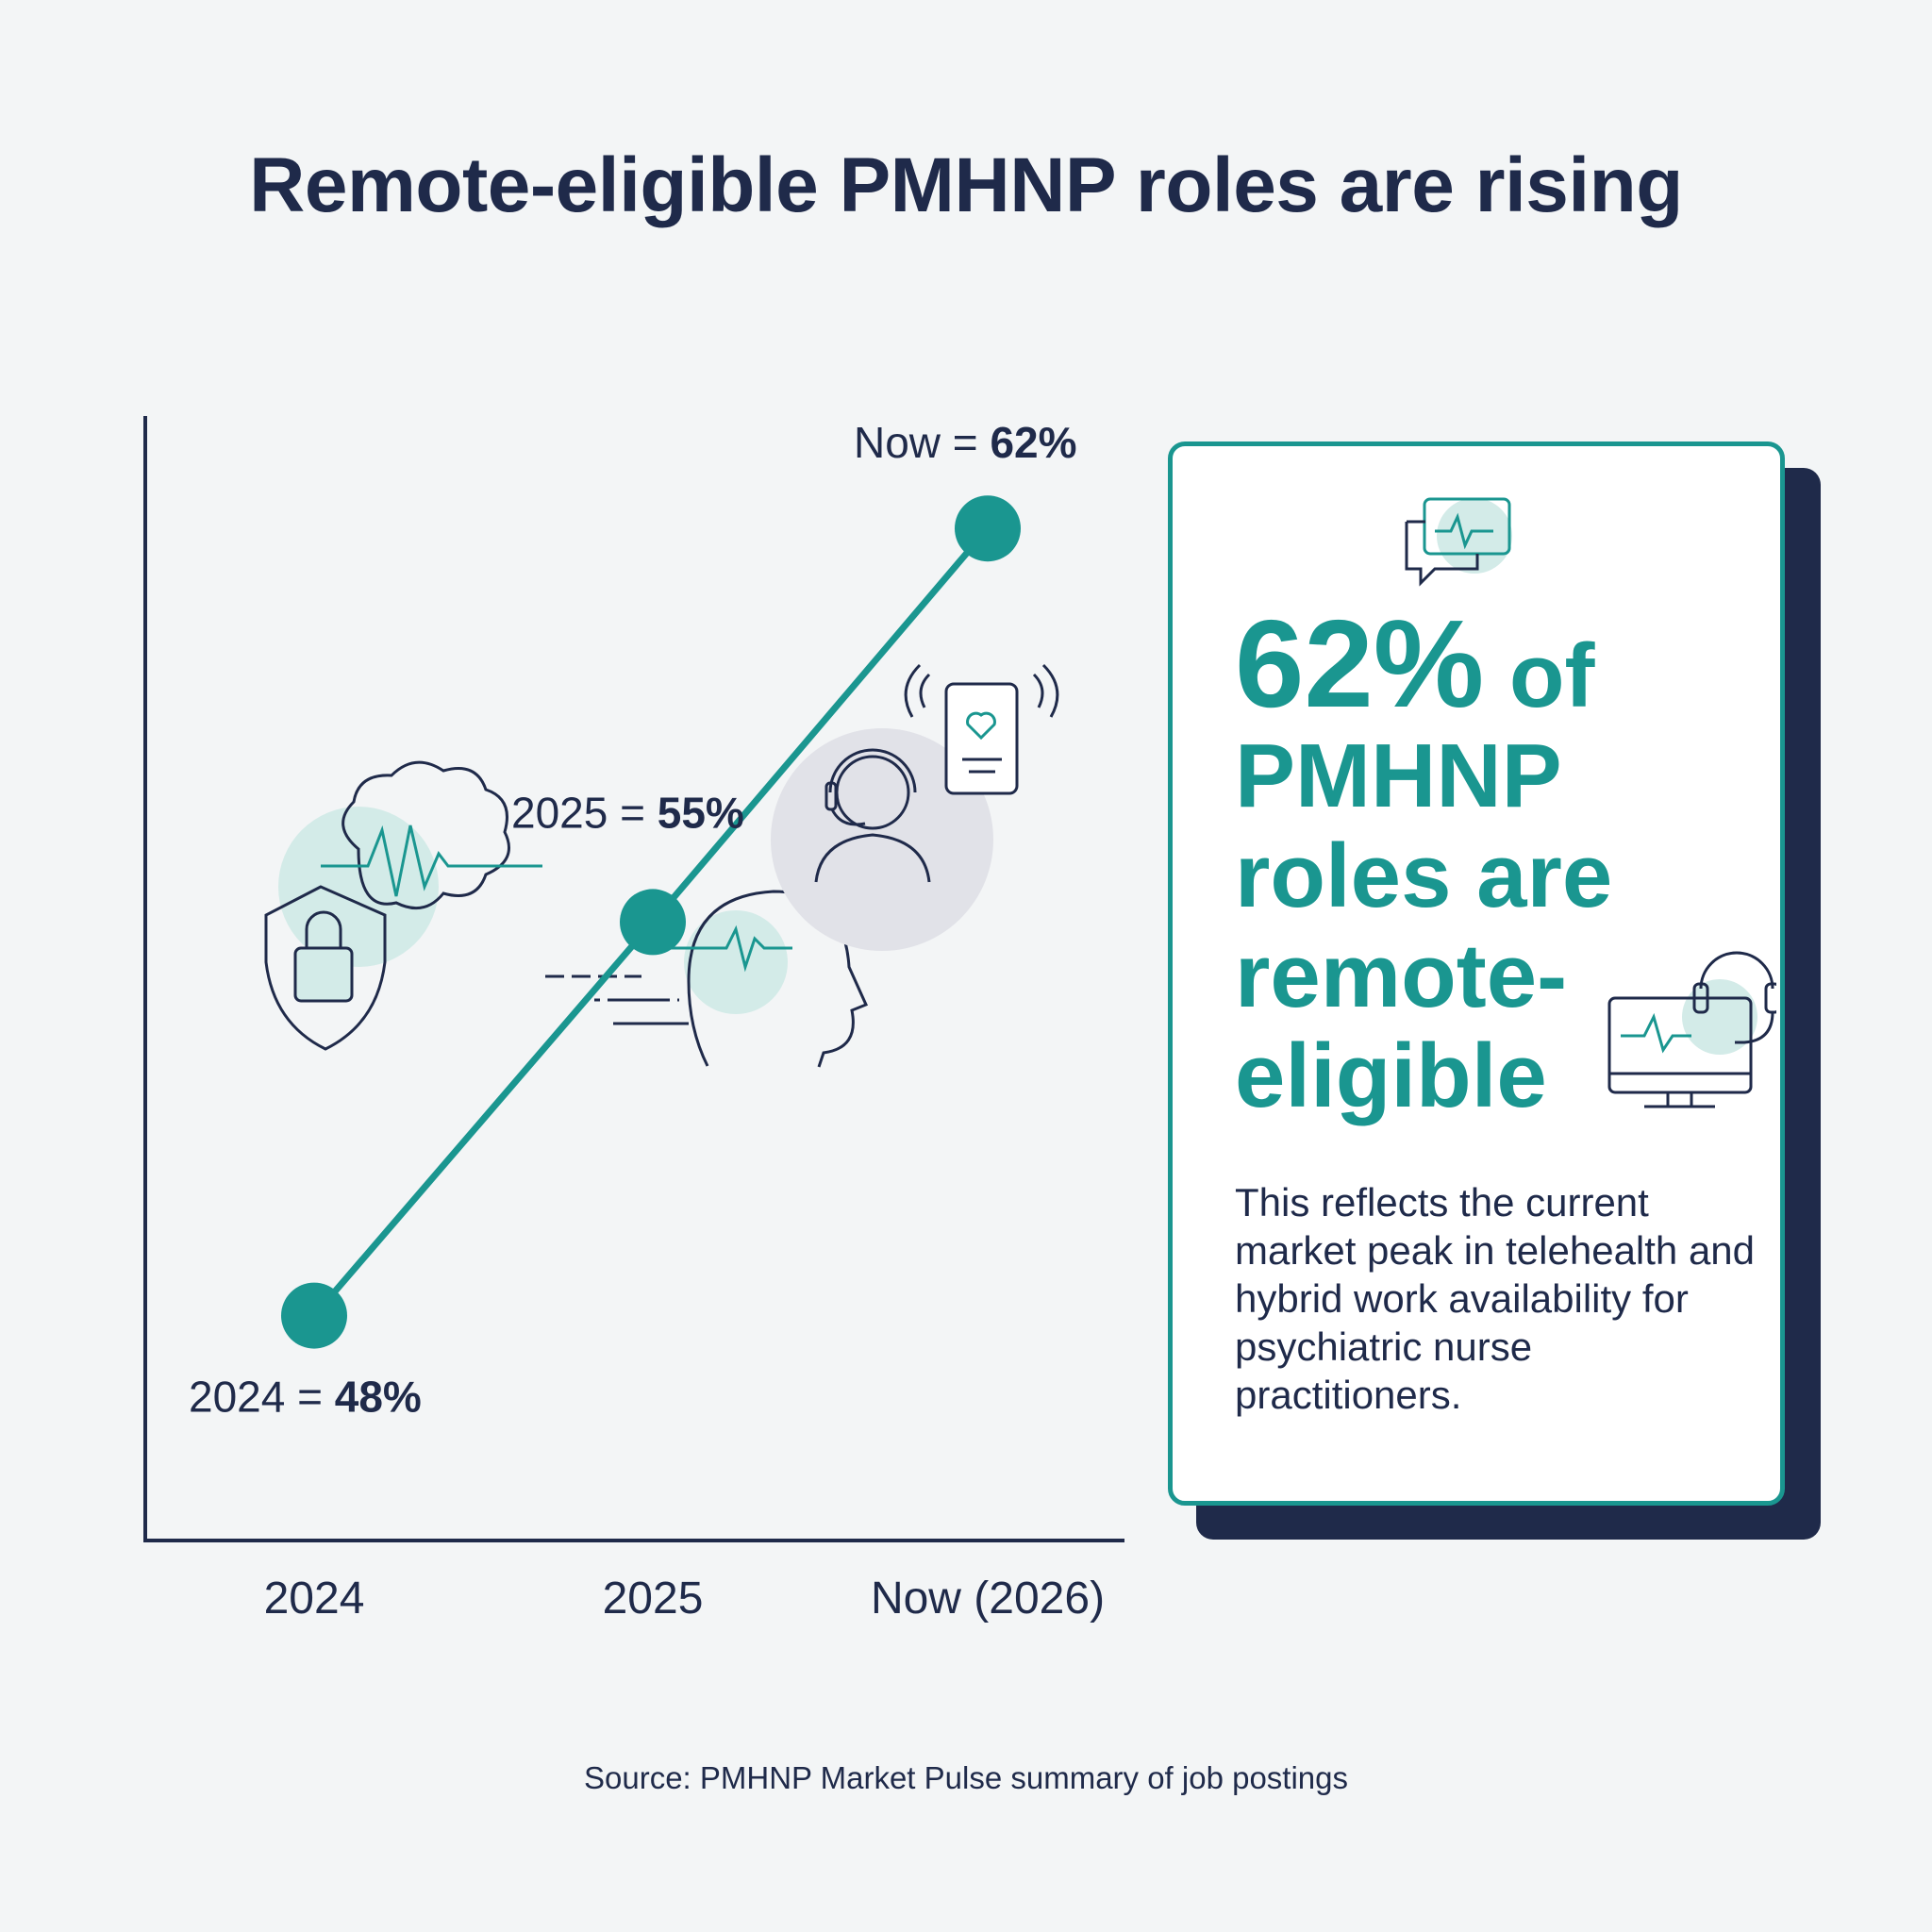 The width and height of the screenshot is (1932, 1932). What do you see at coordinates (988, 1599) in the screenshot?
I see `x-tick-label: Now (2026)` at bounding box center [988, 1599].